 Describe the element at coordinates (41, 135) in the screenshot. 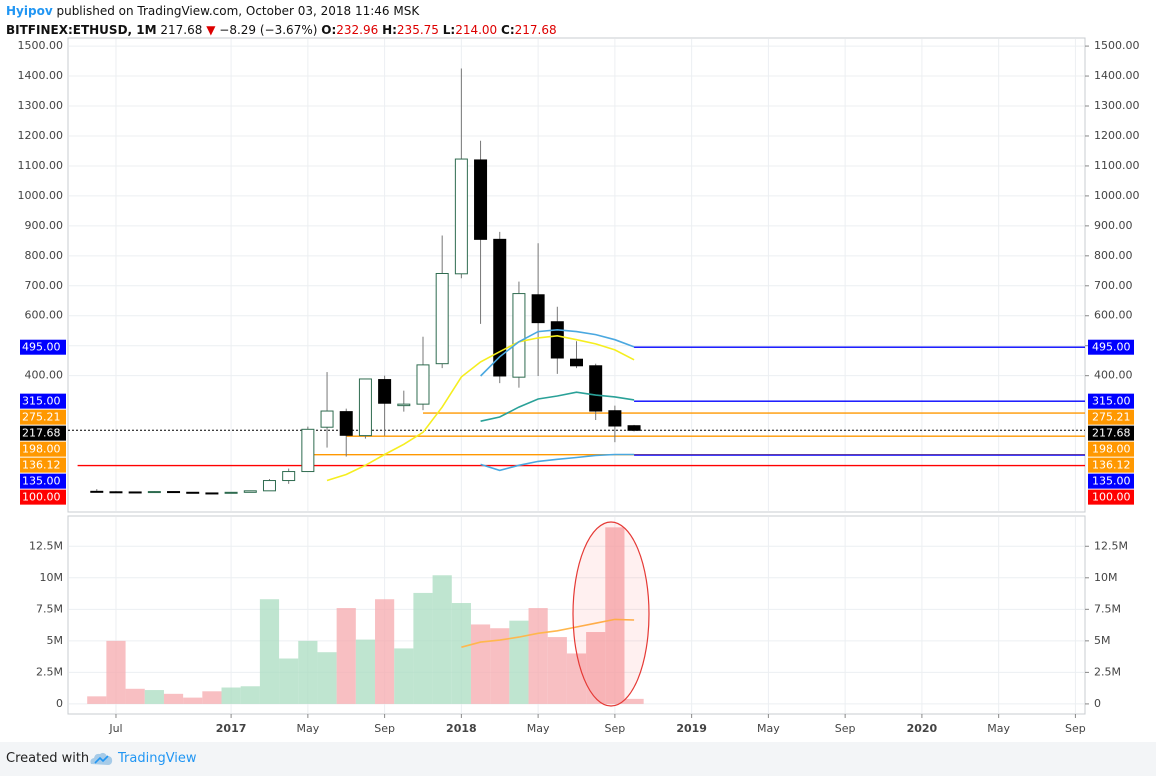

I see `y-tick-label: 1200.00` at that location.